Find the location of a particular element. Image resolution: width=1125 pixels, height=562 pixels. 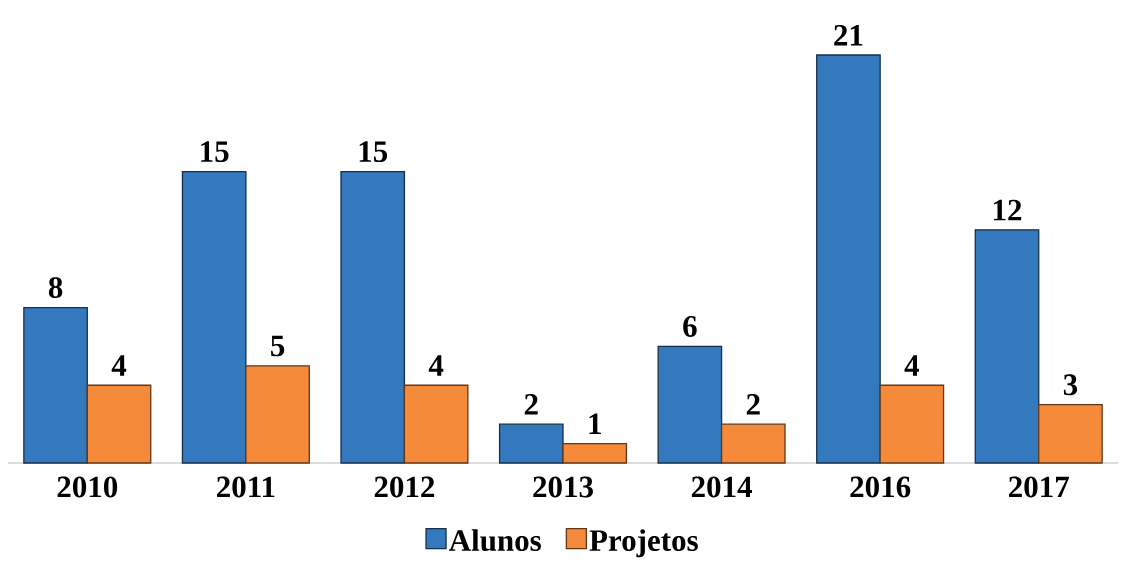

data-label: 1 is located at coordinates (595, 424).